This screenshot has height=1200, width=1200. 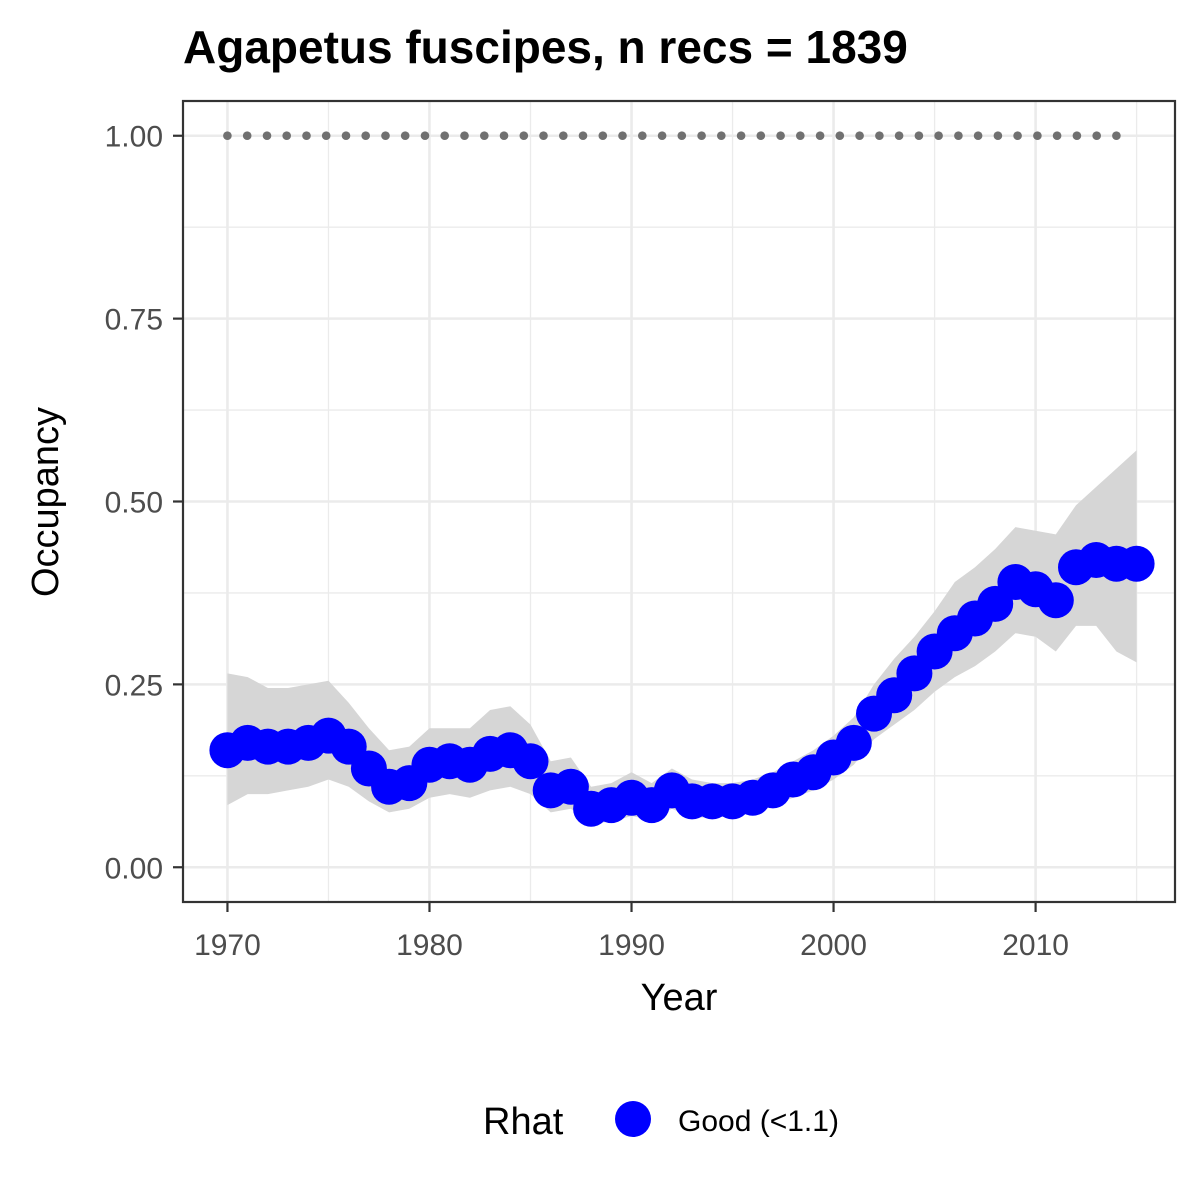 What do you see at coordinates (661, 1122) in the screenshot?
I see `legend: Rhat Good (<1.1)` at bounding box center [661, 1122].